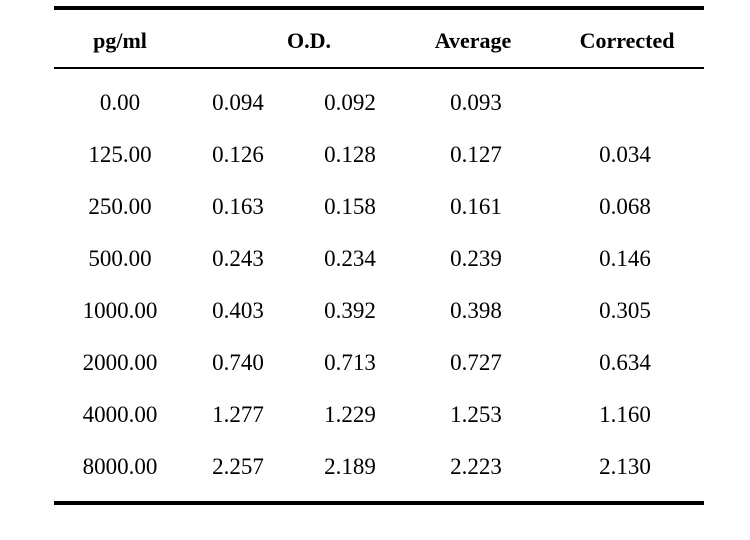 Image resolution: width=750 pixels, height=540 pixels. I want to click on table-header-rule, so click(379, 68).